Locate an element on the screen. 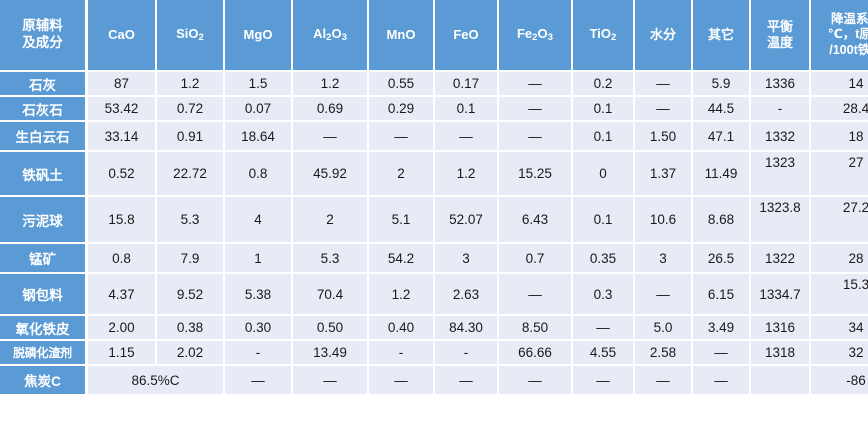  table-cell-MgO: 5.38 is located at coordinates (259, 295).